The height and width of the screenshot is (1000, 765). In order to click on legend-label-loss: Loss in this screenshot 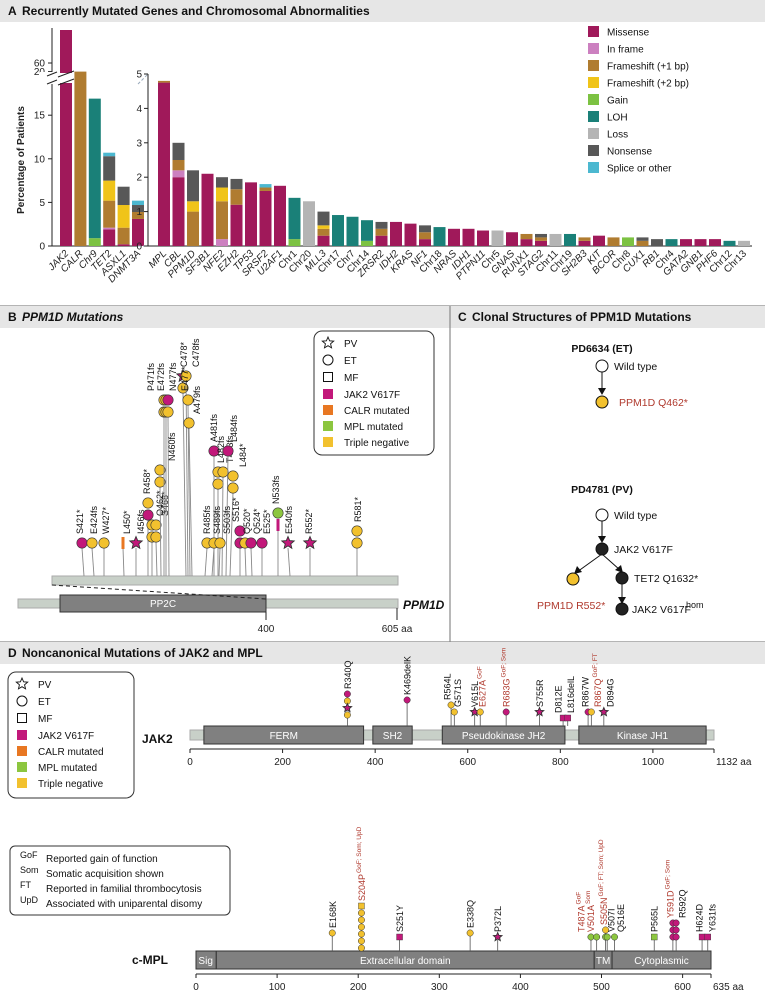, I will do `click(617, 135)`.